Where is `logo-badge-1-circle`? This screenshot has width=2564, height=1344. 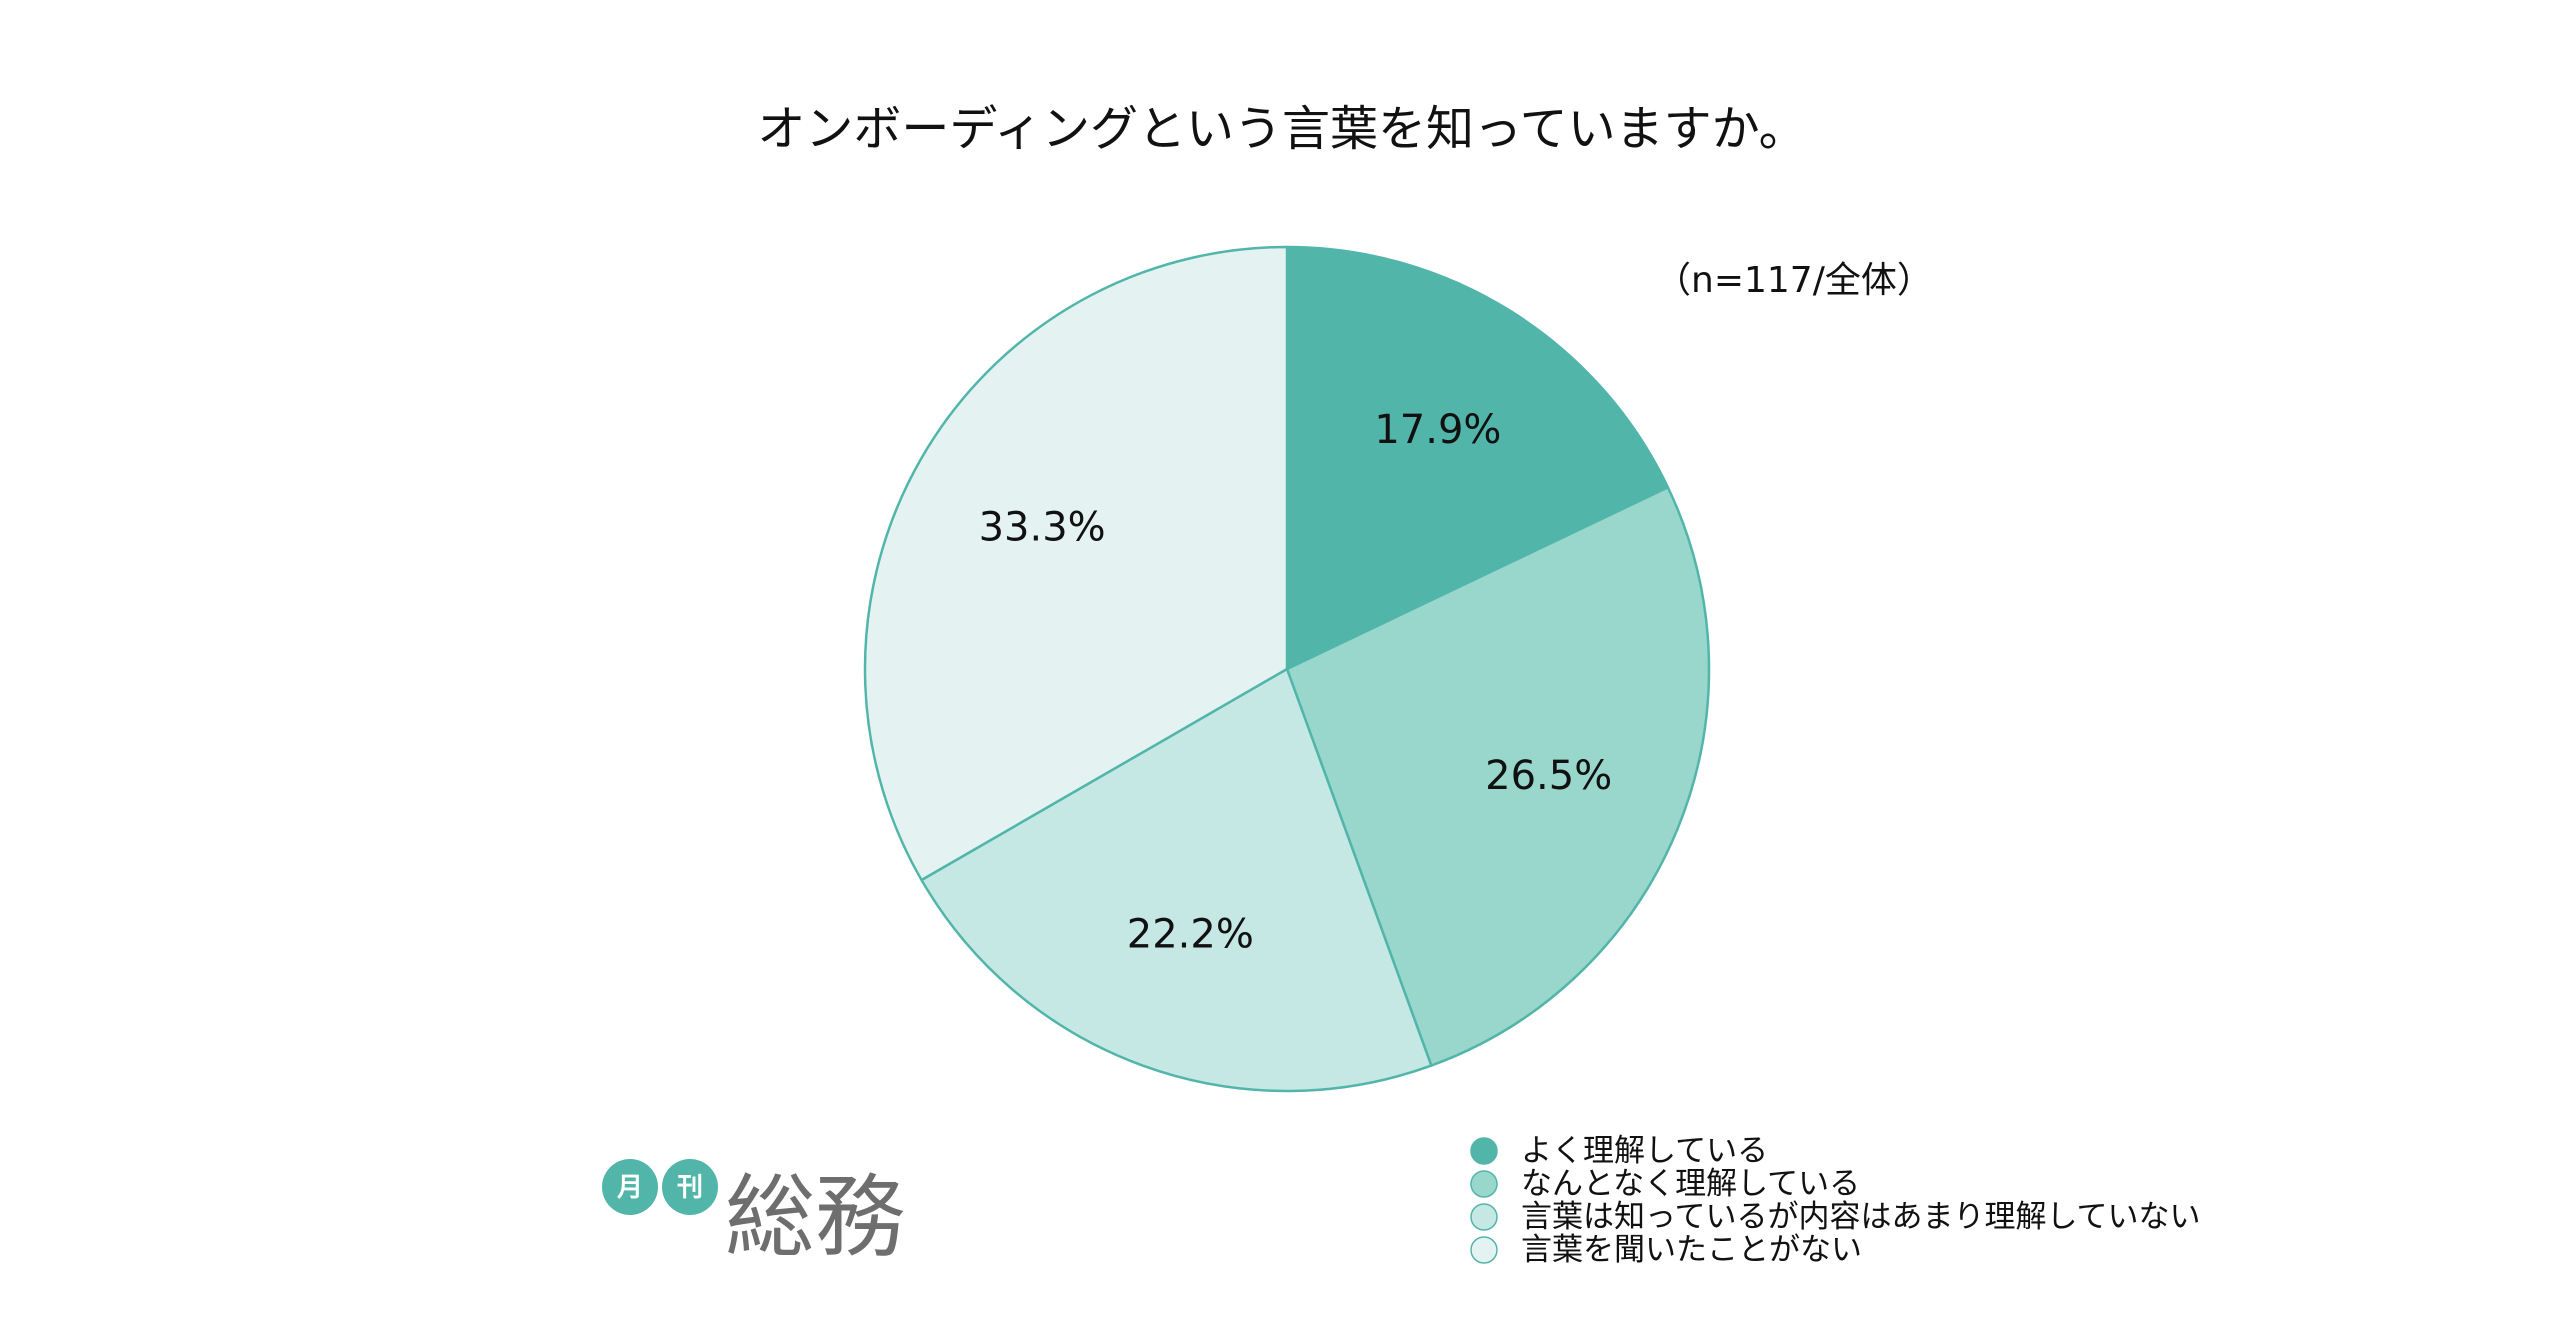
logo-badge-1-circle is located at coordinates (630, 1187).